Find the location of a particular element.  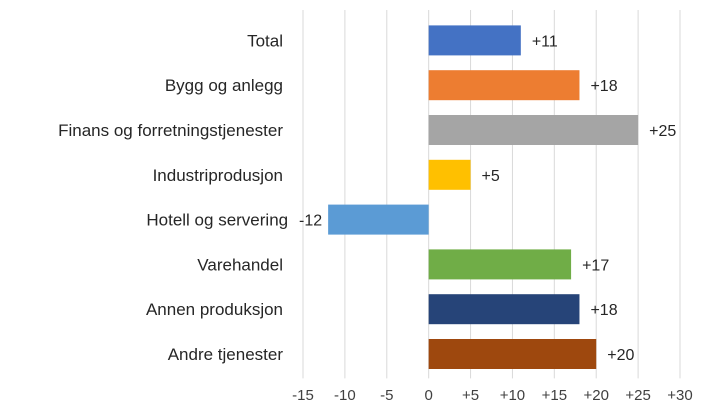

data-label: +25 is located at coordinates (662, 131).